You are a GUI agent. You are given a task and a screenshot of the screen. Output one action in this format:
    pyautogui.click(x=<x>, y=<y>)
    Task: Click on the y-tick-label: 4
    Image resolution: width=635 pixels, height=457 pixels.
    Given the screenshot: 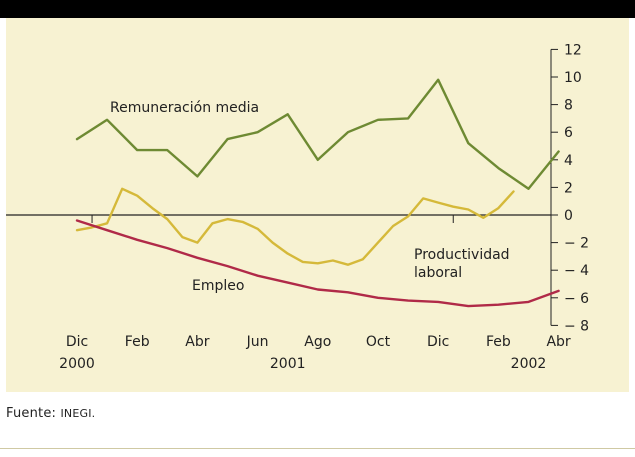 What is the action you would take?
    pyautogui.click(x=568, y=161)
    